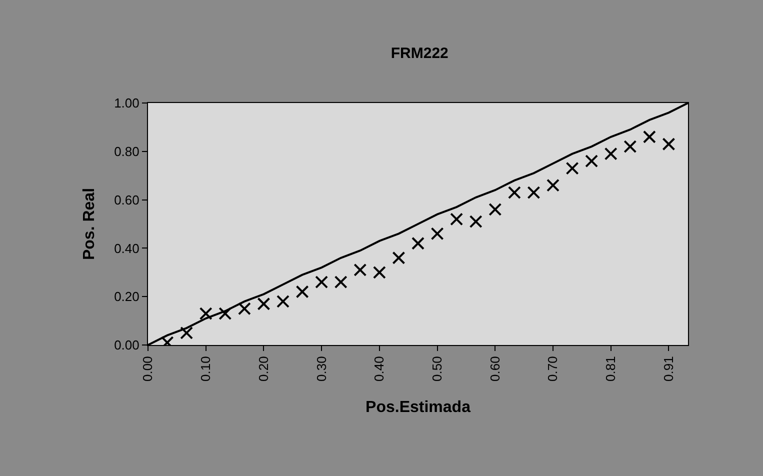 Image resolution: width=763 pixels, height=476 pixels. What do you see at coordinates (379, 369) in the screenshot?
I see `x-tick-label: 0.40` at bounding box center [379, 369].